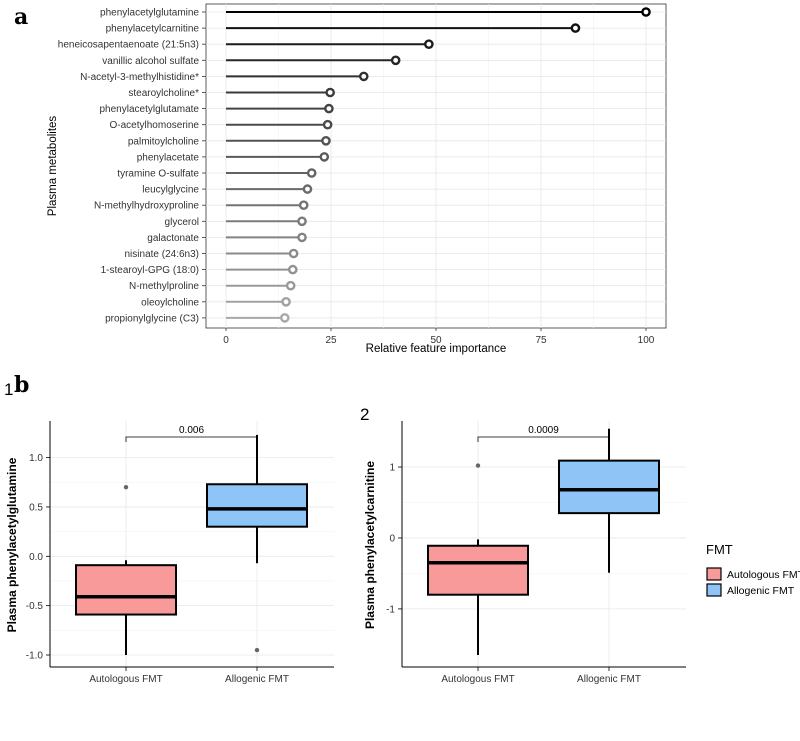 This screenshot has height=741, width=800. I want to click on y-tick-label: vanillic alcohol sulfate, so click(150, 61).